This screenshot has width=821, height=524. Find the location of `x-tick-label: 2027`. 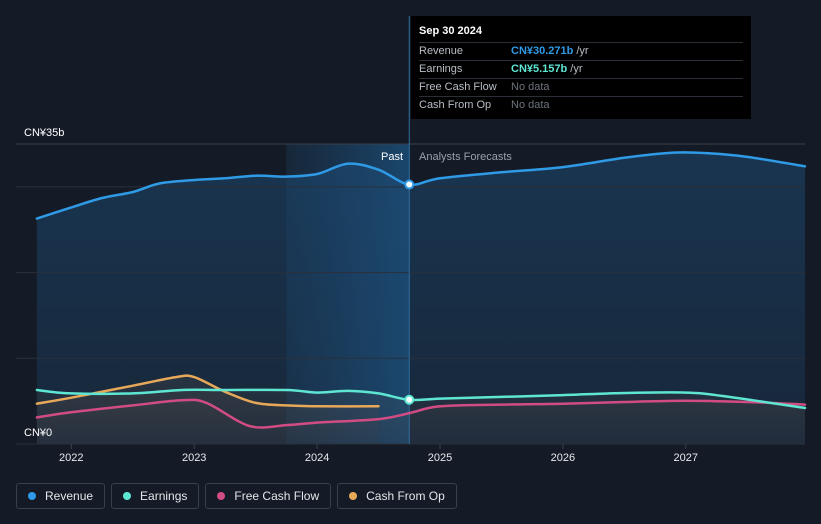

x-tick-label: 2027 is located at coordinates (686, 458).